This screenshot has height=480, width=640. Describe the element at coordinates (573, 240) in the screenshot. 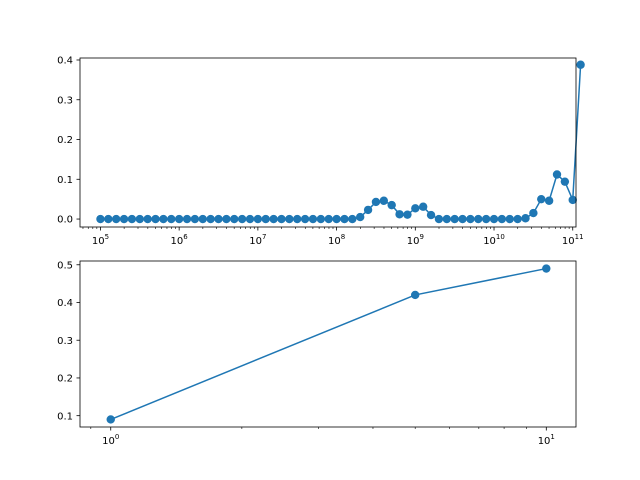

I see `x-tick-label: 10¹¹` at that location.